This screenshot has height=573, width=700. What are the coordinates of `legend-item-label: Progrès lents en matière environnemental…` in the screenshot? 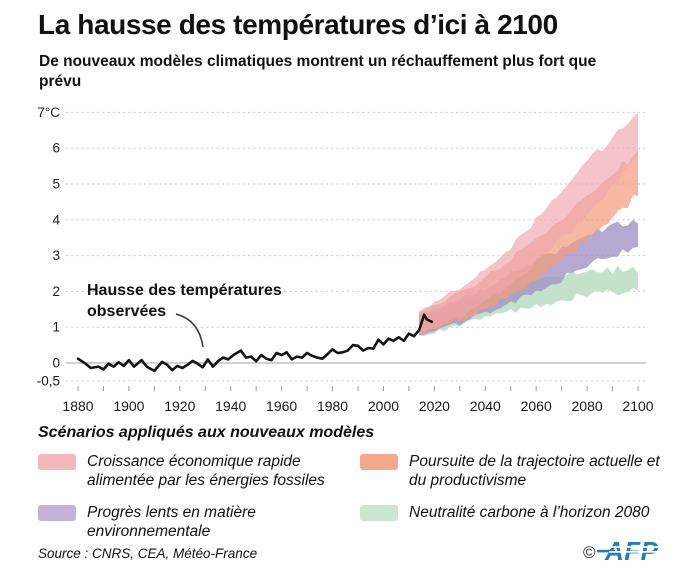 It's located at (171, 522).